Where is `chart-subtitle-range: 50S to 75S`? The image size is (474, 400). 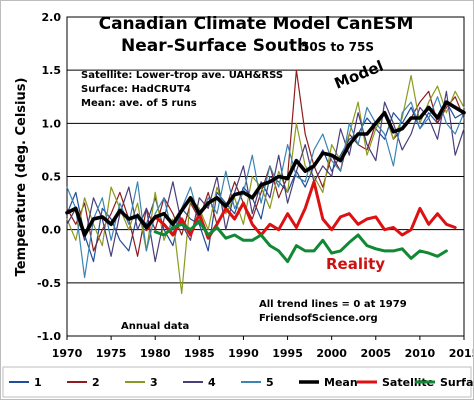
chart-subtitle-range: 50S to 75S is located at coordinates (337, 47).